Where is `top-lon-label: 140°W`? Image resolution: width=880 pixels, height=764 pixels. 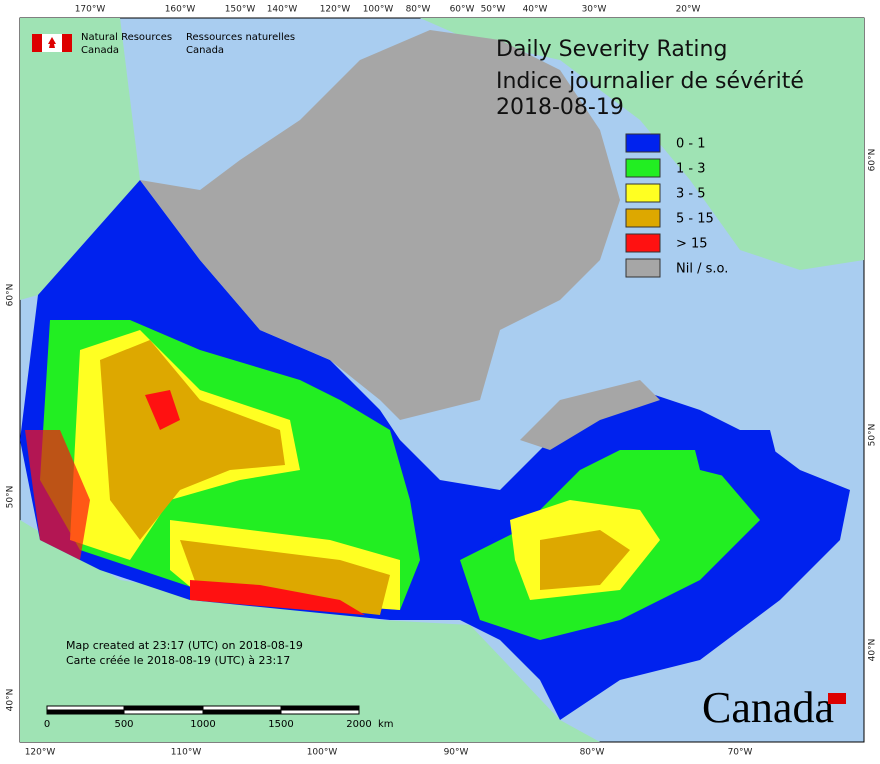
top-lon-label: 140°W is located at coordinates (282, 10).